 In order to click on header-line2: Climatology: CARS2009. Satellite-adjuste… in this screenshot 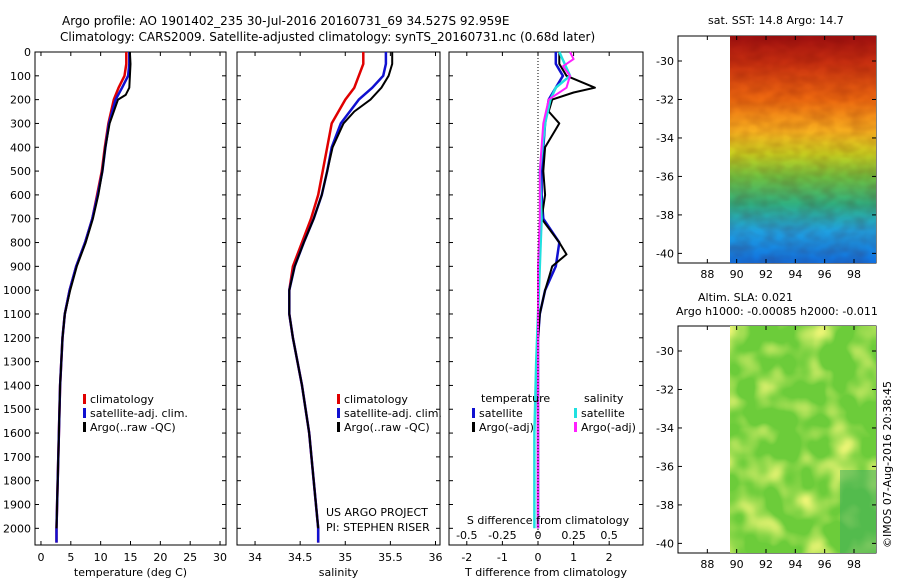, I will do `click(327, 37)`.